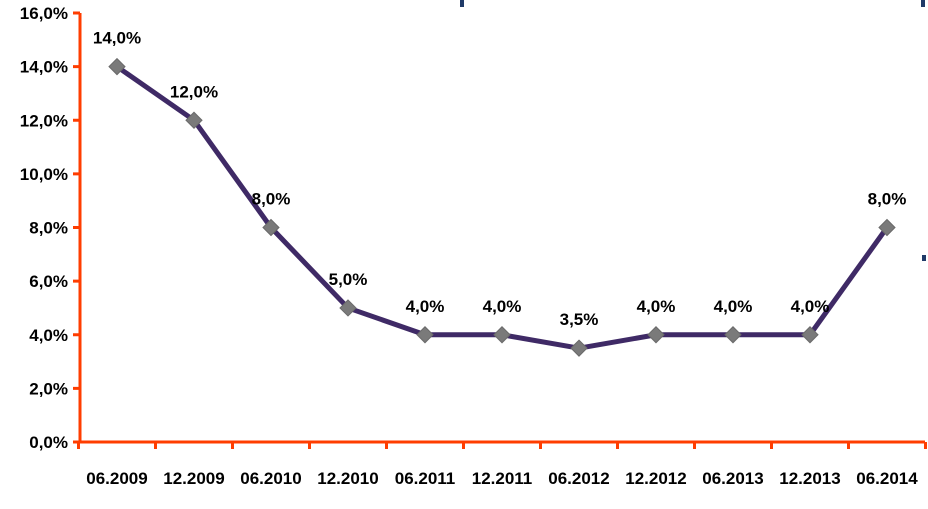 The width and height of the screenshot is (928, 509). What do you see at coordinates (44, 174) in the screenshot?
I see `y-tick-label: 10,0%` at bounding box center [44, 174].